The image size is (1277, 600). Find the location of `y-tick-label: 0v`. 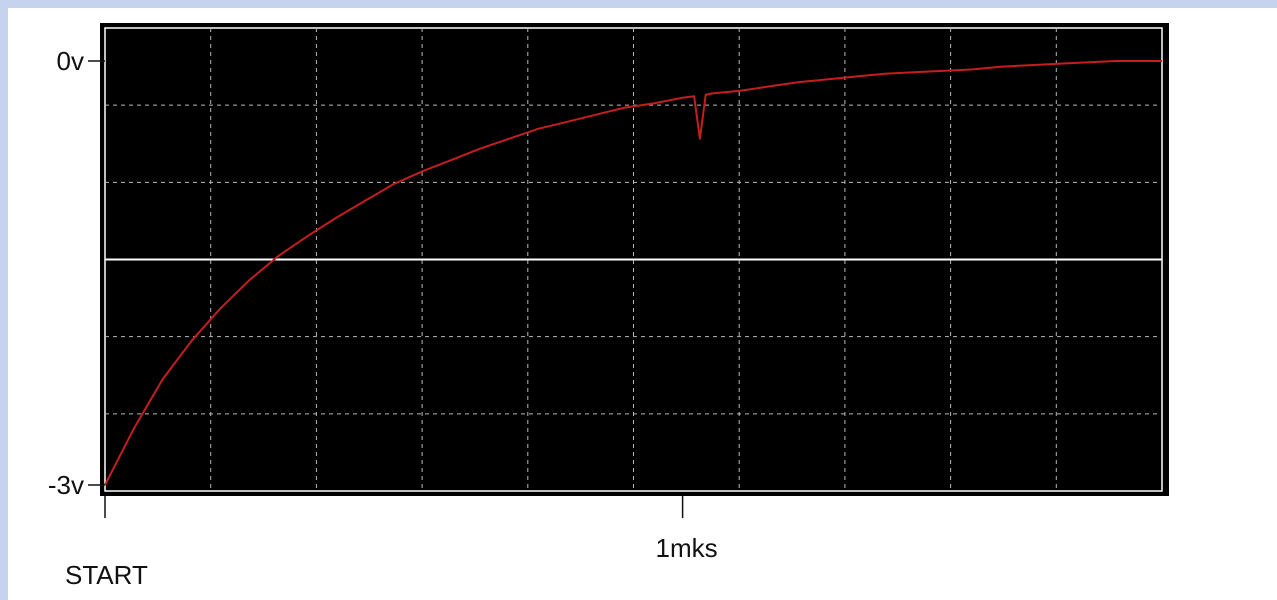

y-tick-label: 0v is located at coordinates (70, 61).